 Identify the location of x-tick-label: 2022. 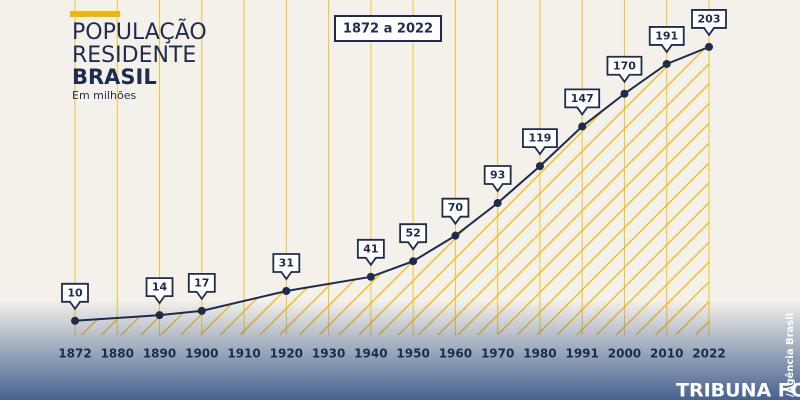
(708, 354).